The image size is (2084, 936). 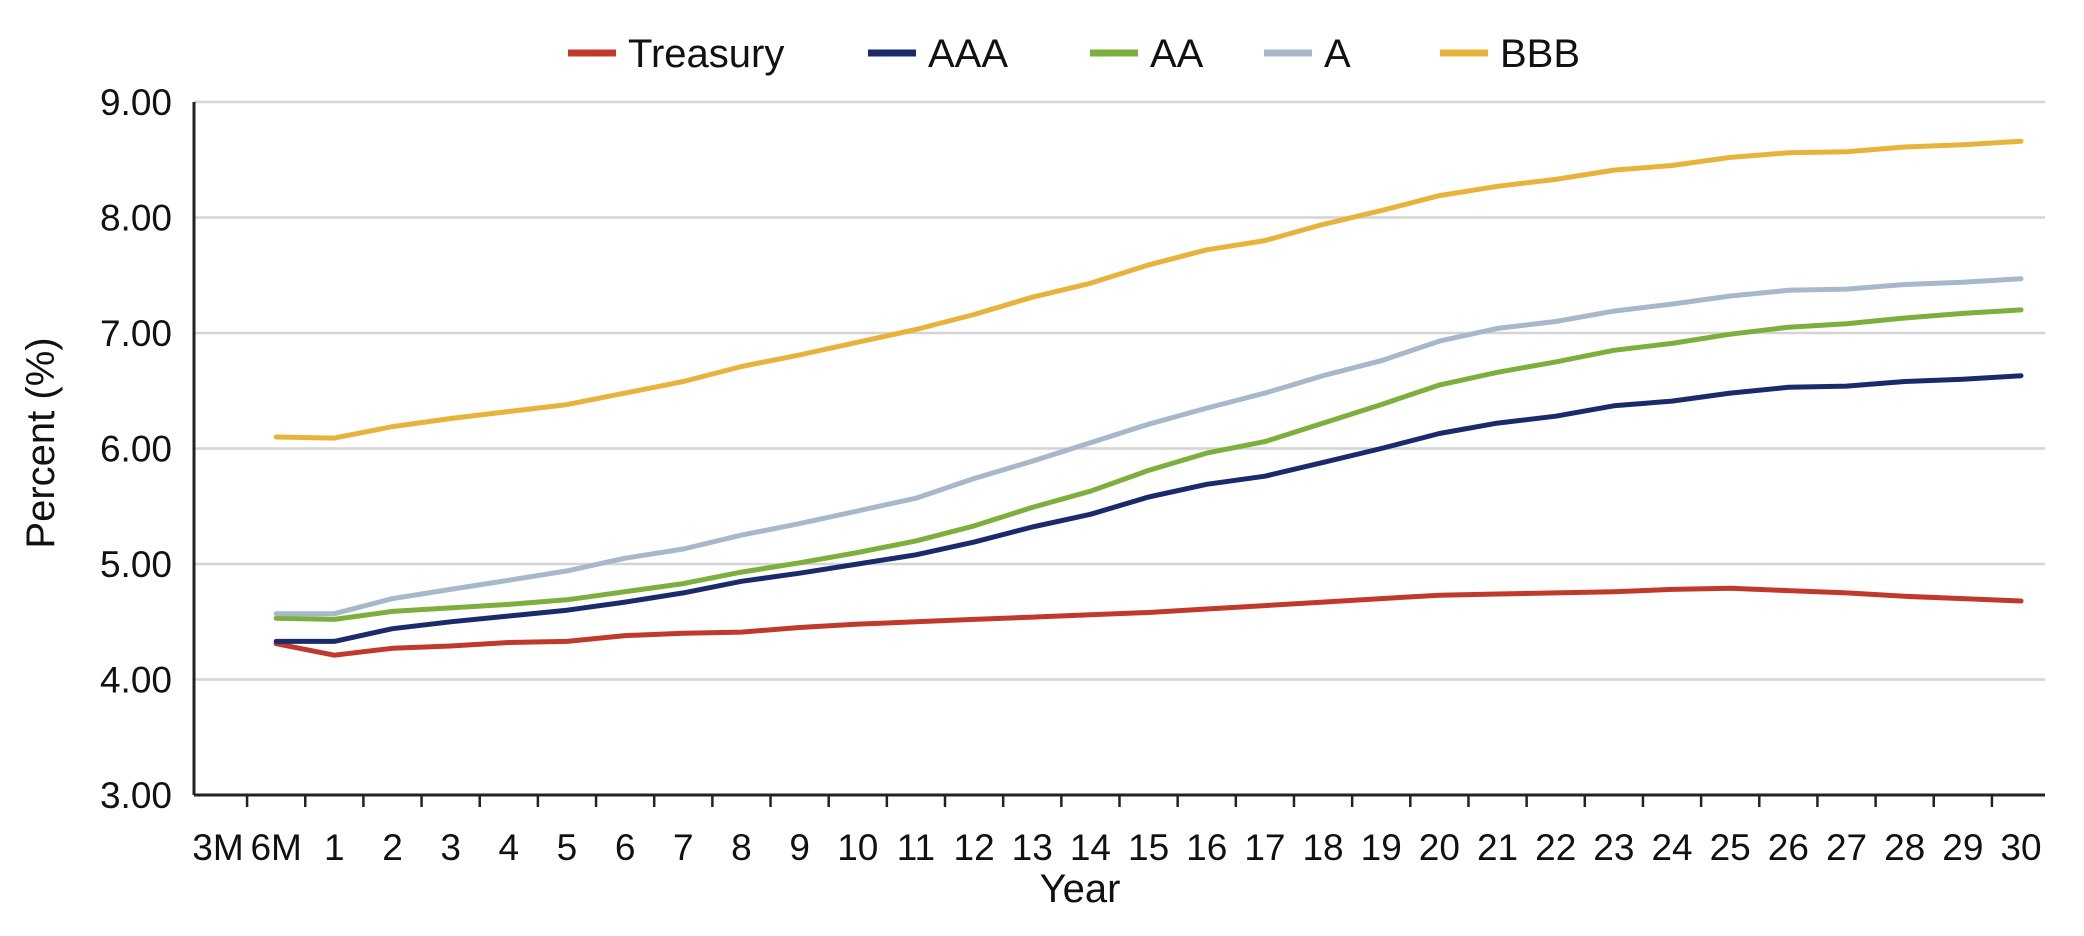 What do you see at coordinates (1090, 847) in the screenshot?
I see `x-tick-label-14: 14` at bounding box center [1090, 847].